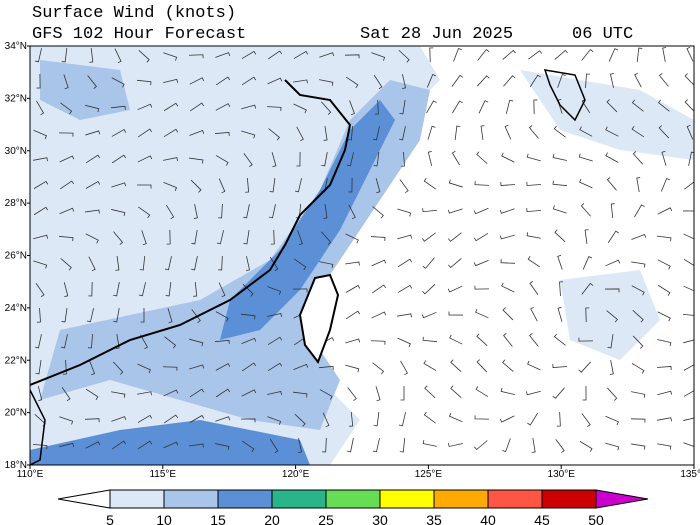  I want to click on lat-label: 18°N, so click(16, 465).